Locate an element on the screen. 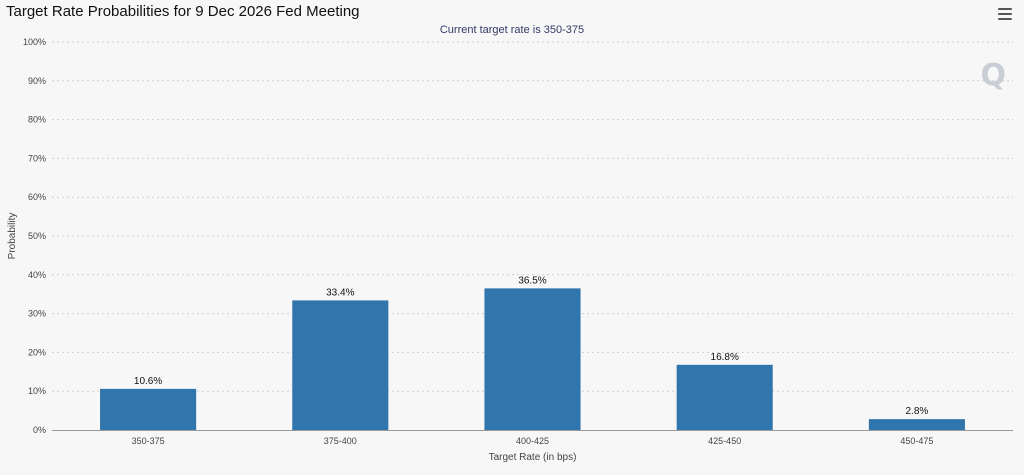  y-tick-label: 10% is located at coordinates (37, 391).